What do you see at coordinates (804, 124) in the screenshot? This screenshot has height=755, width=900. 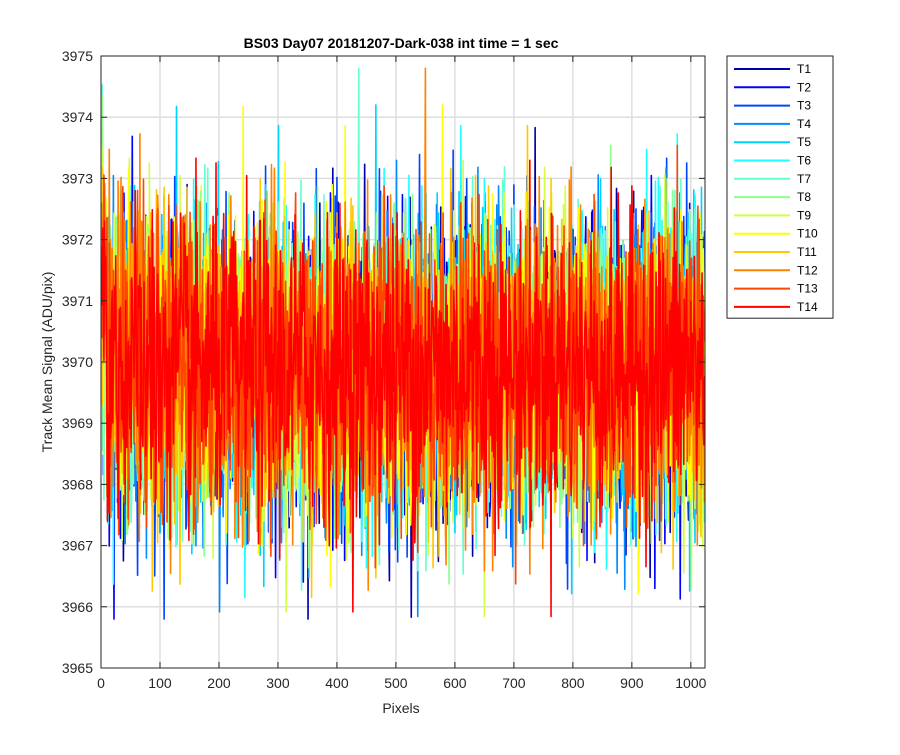 I see `legend-label-t4: T4` at bounding box center [804, 124].